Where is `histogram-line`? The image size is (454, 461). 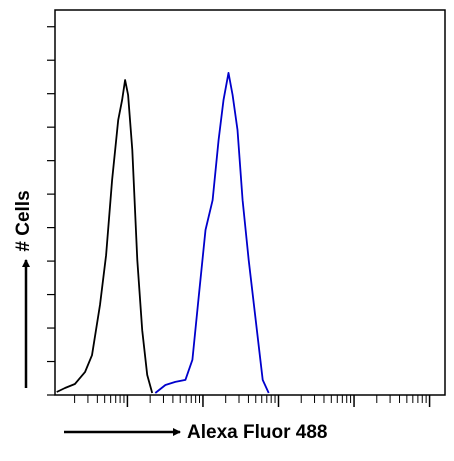 histogram-line is located at coordinates (105, 236).